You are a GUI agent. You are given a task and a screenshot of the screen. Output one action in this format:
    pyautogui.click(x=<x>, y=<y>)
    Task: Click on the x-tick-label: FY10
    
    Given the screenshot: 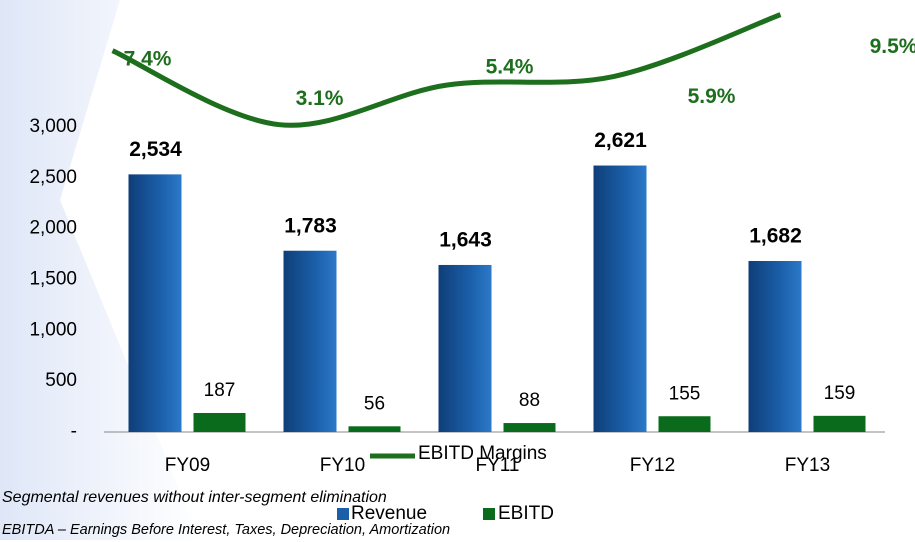 What is the action you would take?
    pyautogui.click(x=342, y=465)
    